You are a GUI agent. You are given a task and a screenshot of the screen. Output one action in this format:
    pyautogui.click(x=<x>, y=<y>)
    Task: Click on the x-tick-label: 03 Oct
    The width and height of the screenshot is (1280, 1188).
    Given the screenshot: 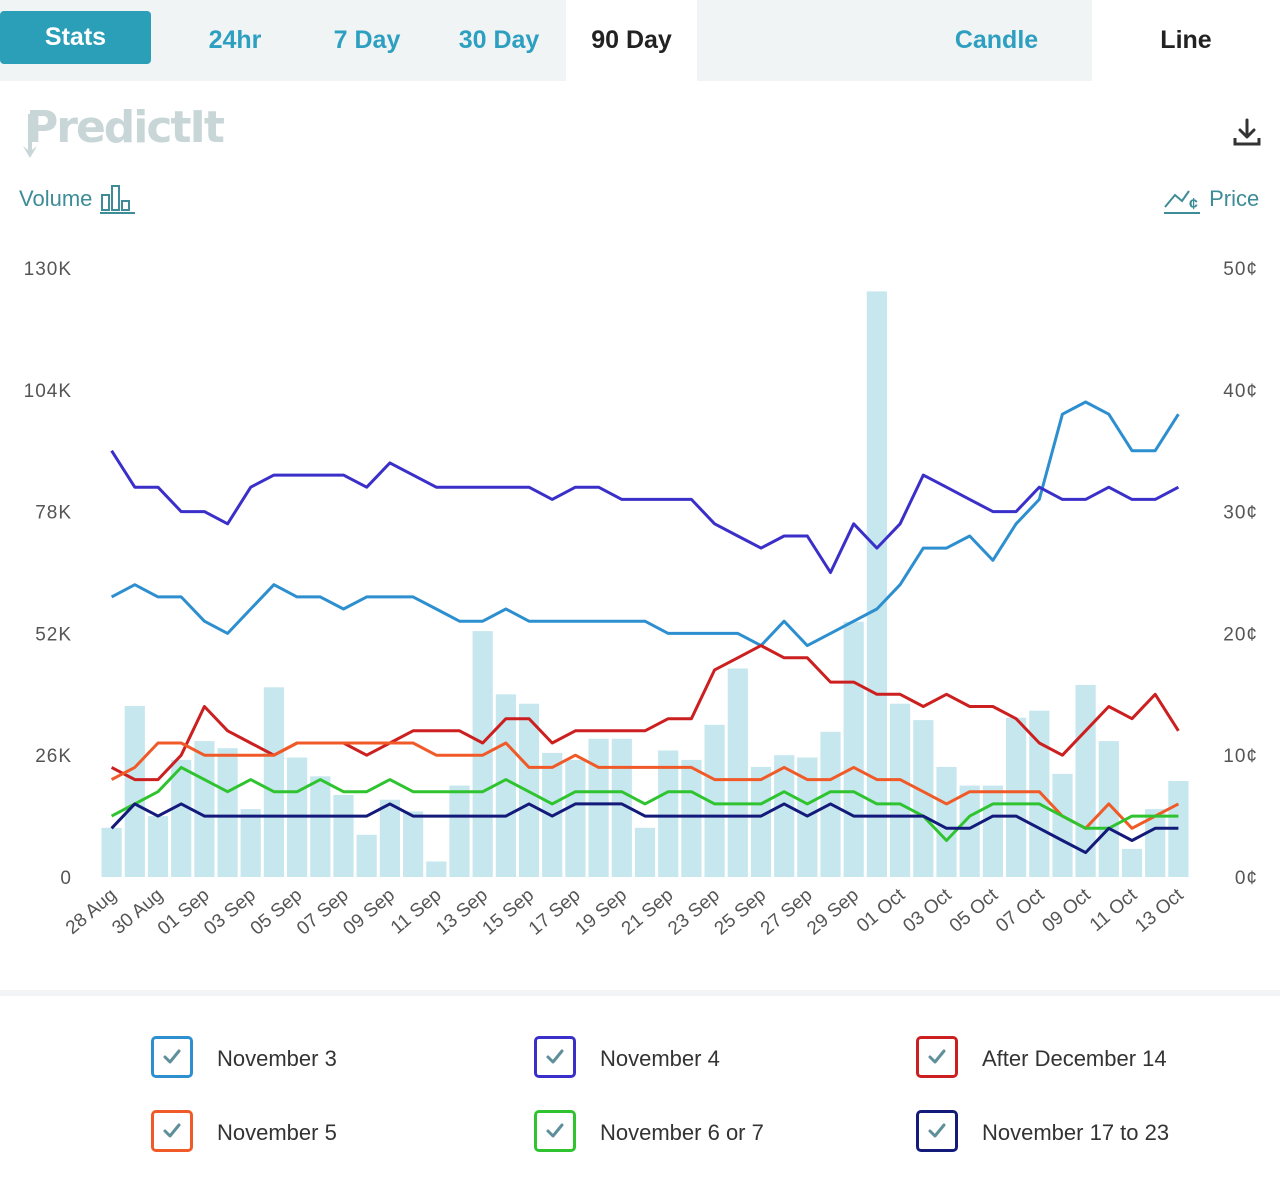 What is the action you would take?
    pyautogui.click(x=927, y=910)
    